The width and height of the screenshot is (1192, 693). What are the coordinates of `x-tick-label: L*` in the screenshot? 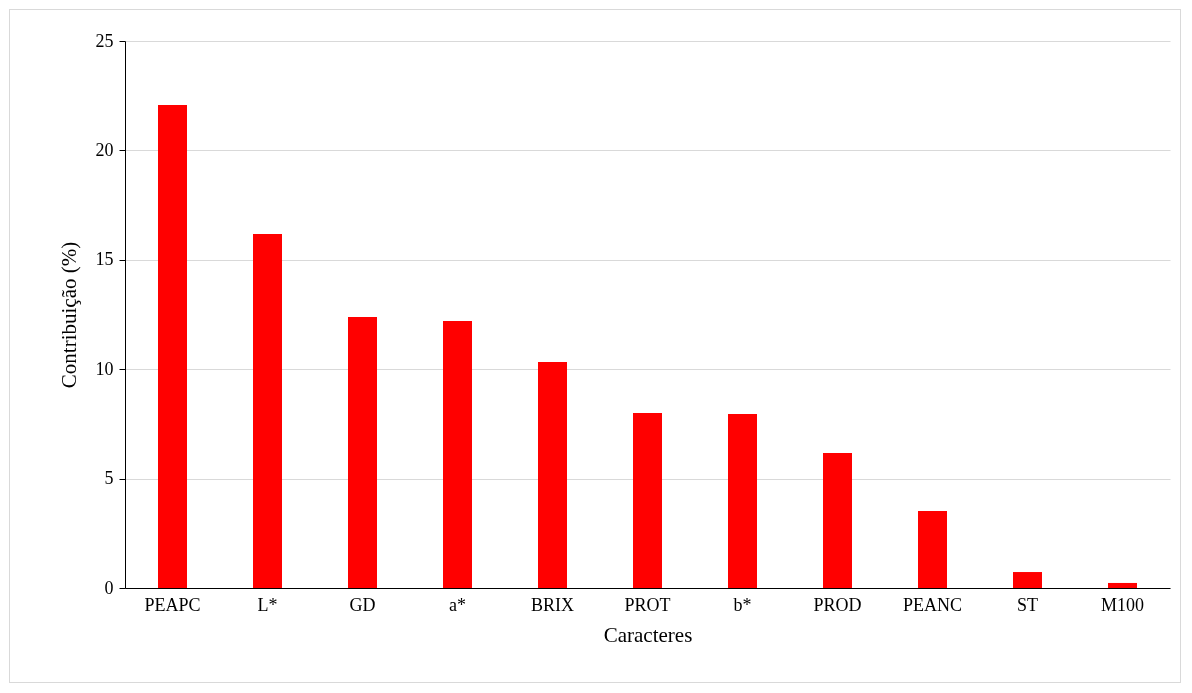 It's located at (267, 604).